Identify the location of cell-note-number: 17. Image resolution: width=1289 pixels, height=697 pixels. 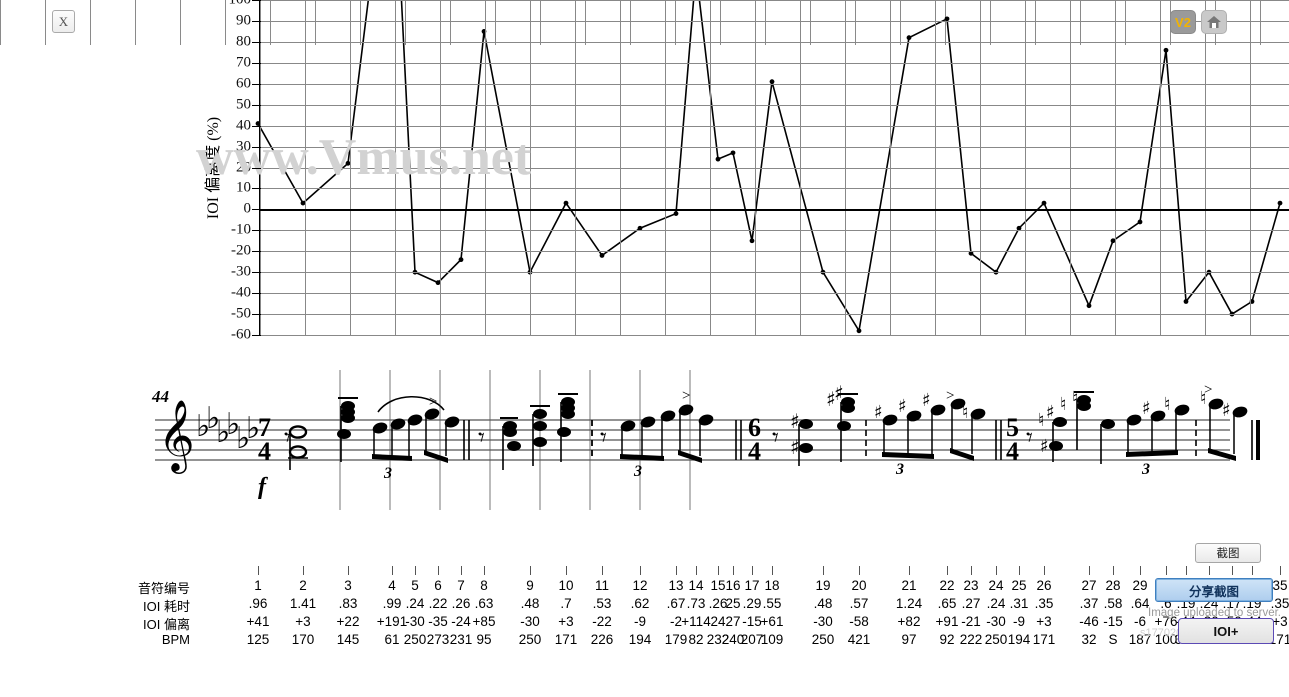
(752, 585).